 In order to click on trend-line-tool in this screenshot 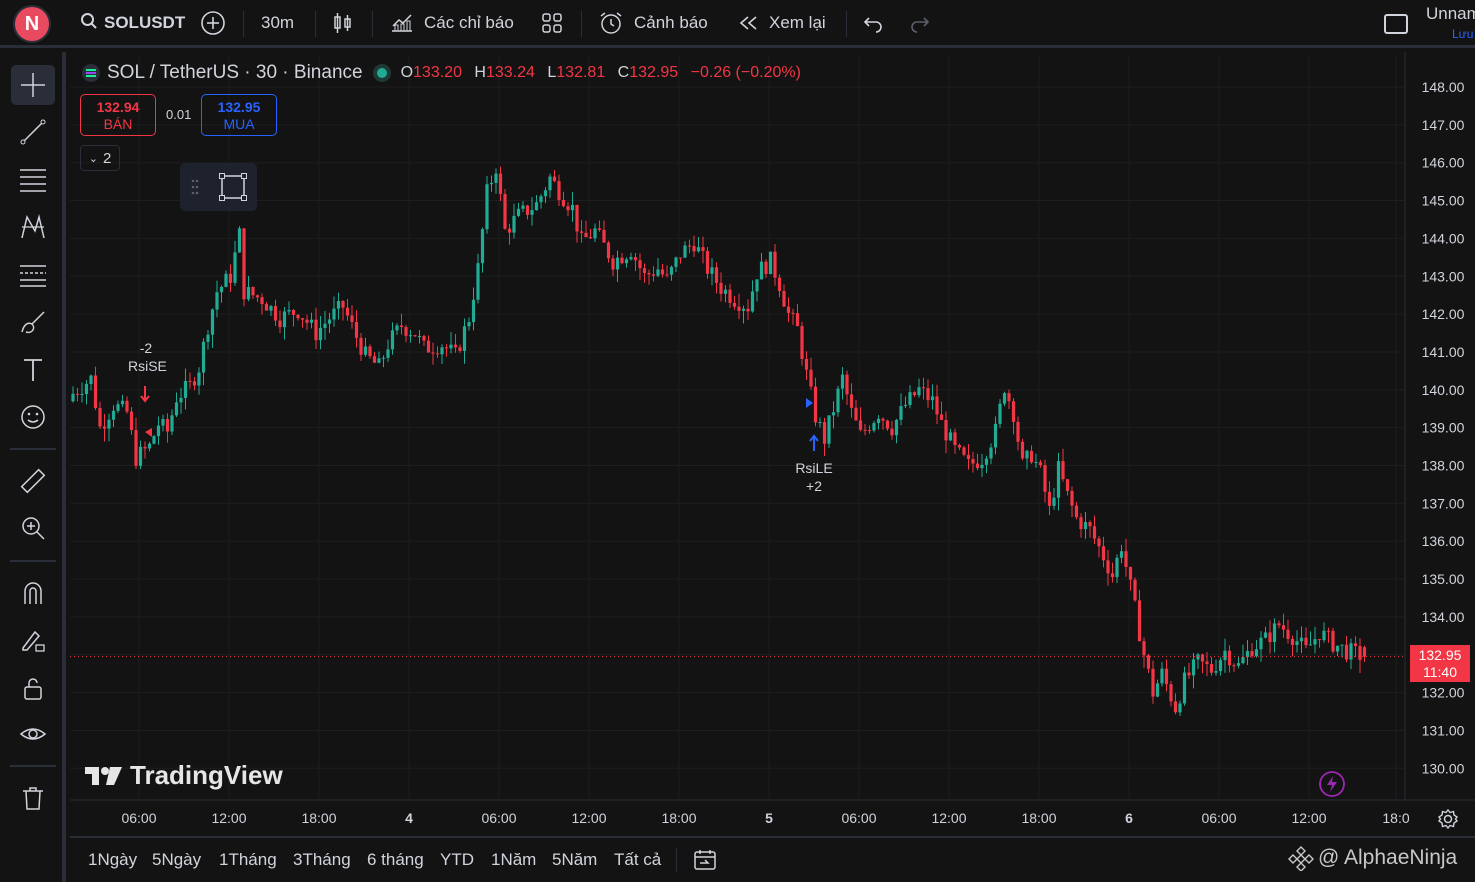, I will do `click(33, 132)`.